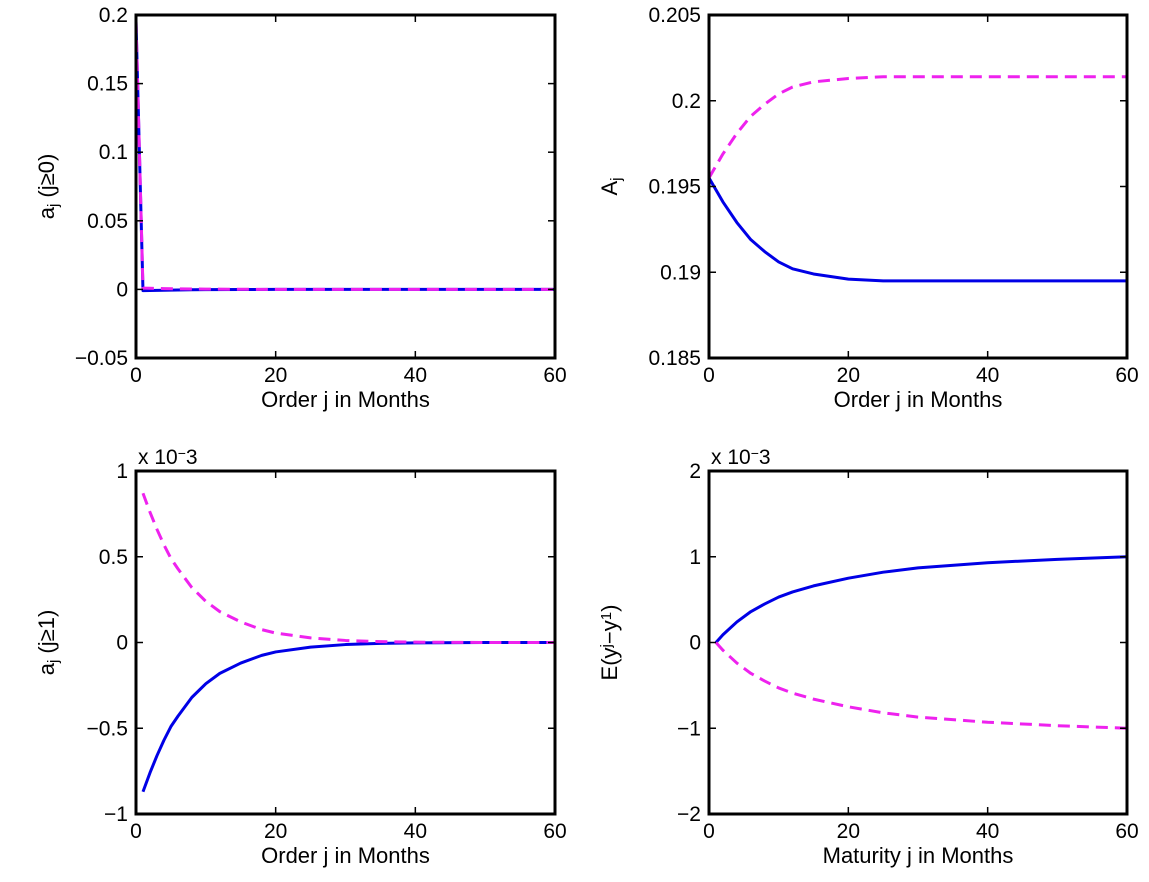 The image size is (1149, 882). Describe the element at coordinates (609, 643) in the screenshot. I see `y-axis-label: E(yj−y1)` at that location.